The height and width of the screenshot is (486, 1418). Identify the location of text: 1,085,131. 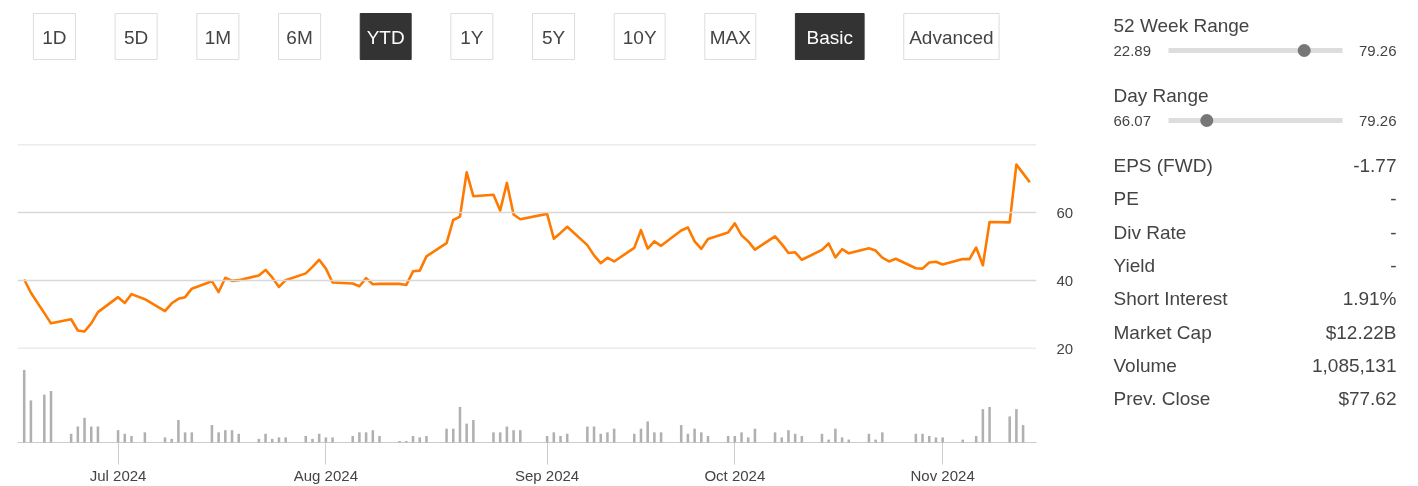
(1354, 365).